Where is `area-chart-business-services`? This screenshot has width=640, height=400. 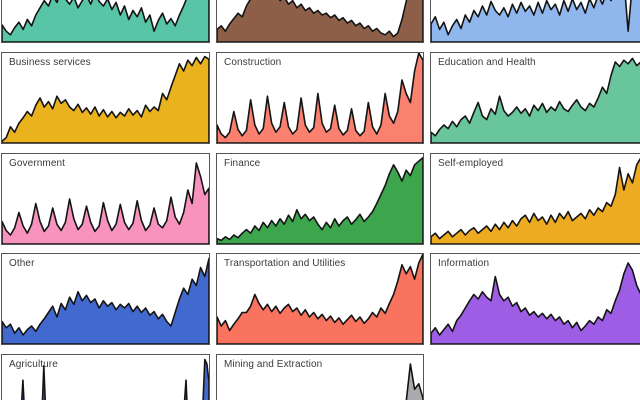
area-chart-business-services is located at coordinates (105, 99).